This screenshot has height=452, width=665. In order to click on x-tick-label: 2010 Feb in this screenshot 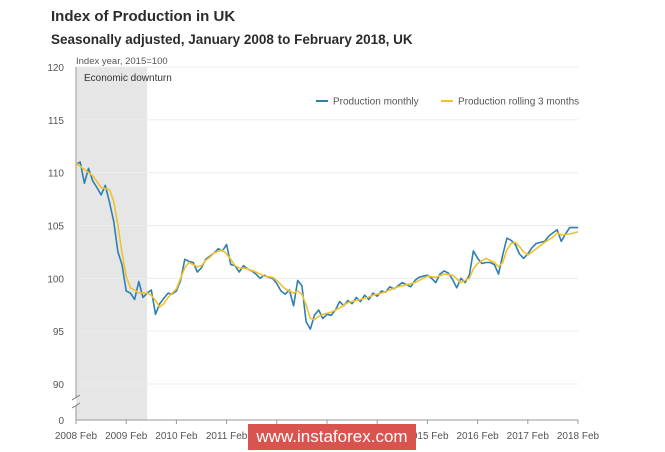, I will do `click(176, 436)`.